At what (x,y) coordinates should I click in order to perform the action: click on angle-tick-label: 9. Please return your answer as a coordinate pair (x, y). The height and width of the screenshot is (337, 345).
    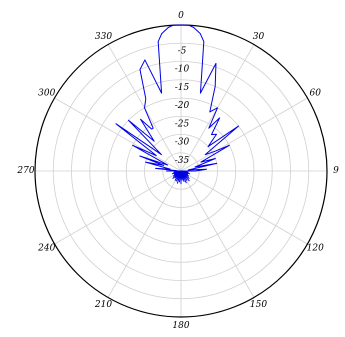
    Looking at the image, I should click on (336, 171).